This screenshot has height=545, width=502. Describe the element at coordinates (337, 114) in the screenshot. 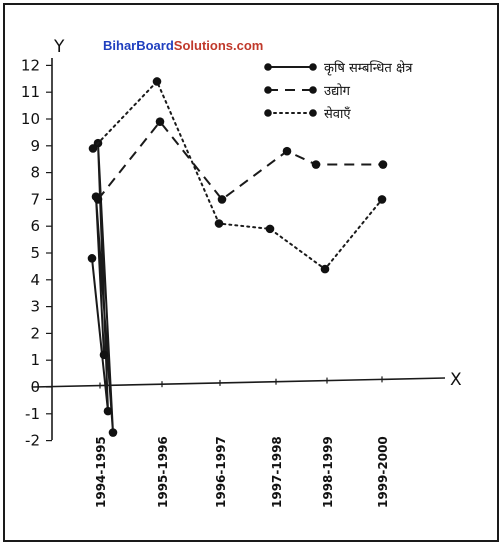

I see `legend-label: सेवाएँ` at that location.